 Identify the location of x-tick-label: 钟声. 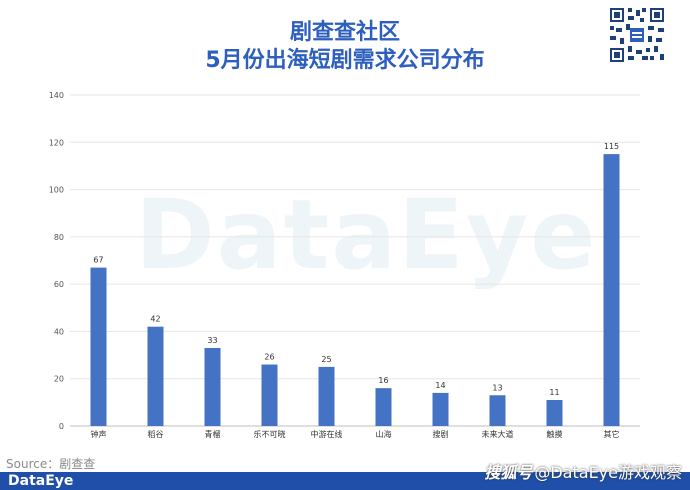
(99, 434).